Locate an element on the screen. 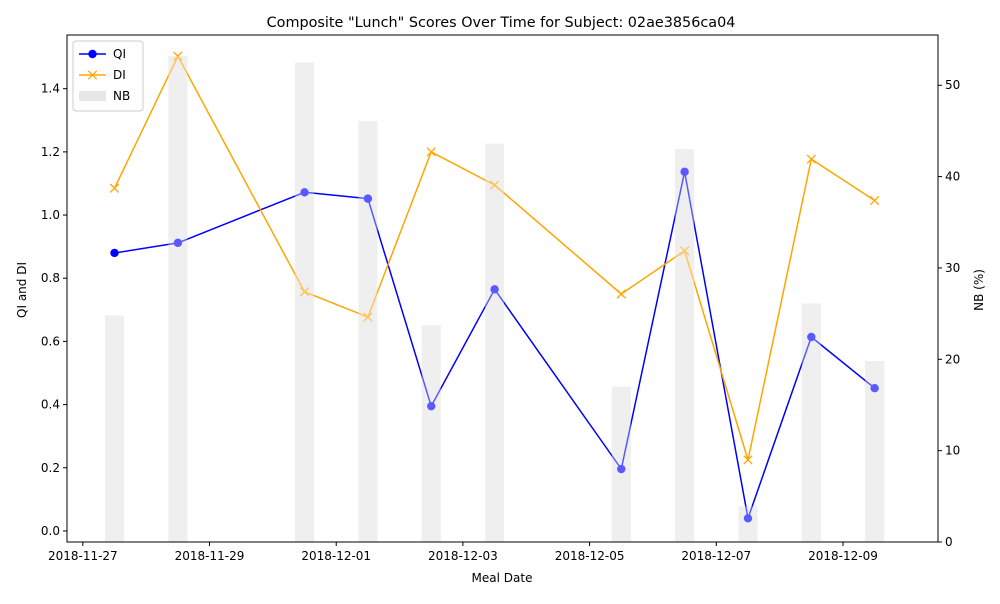  y-tick-label: 1.0 is located at coordinates (50, 215).